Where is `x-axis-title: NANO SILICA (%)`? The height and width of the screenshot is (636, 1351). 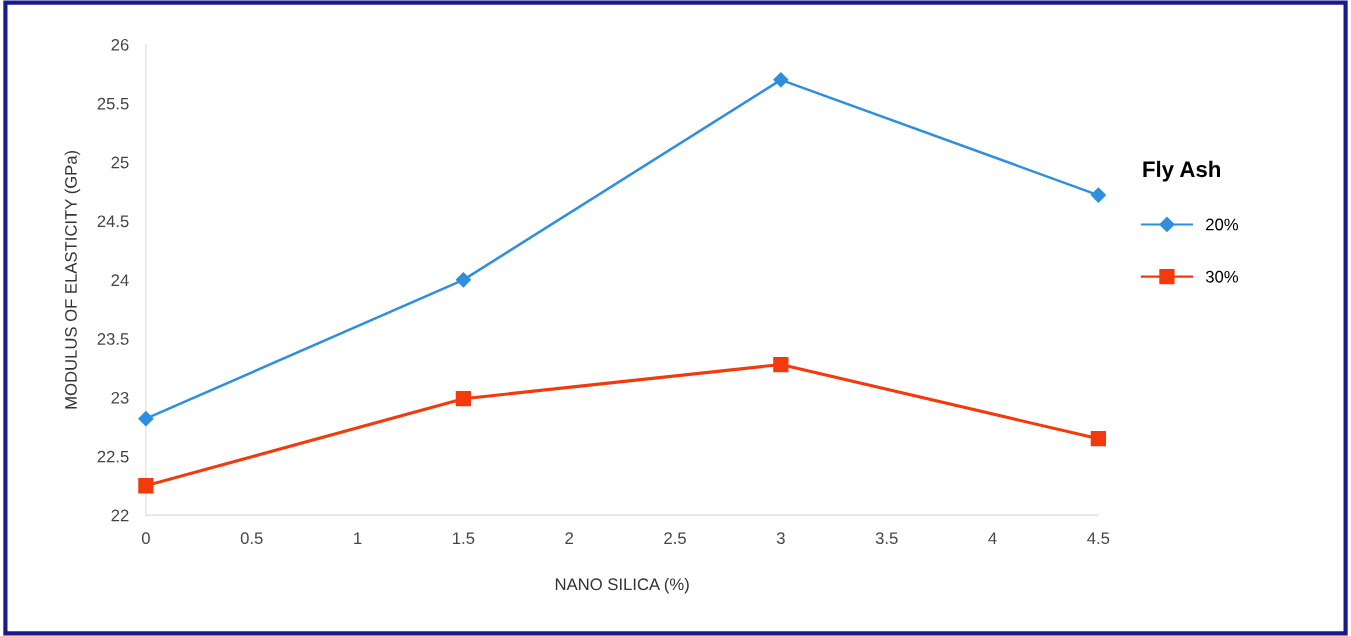
x-axis-title: NANO SILICA (%) is located at coordinates (622, 585).